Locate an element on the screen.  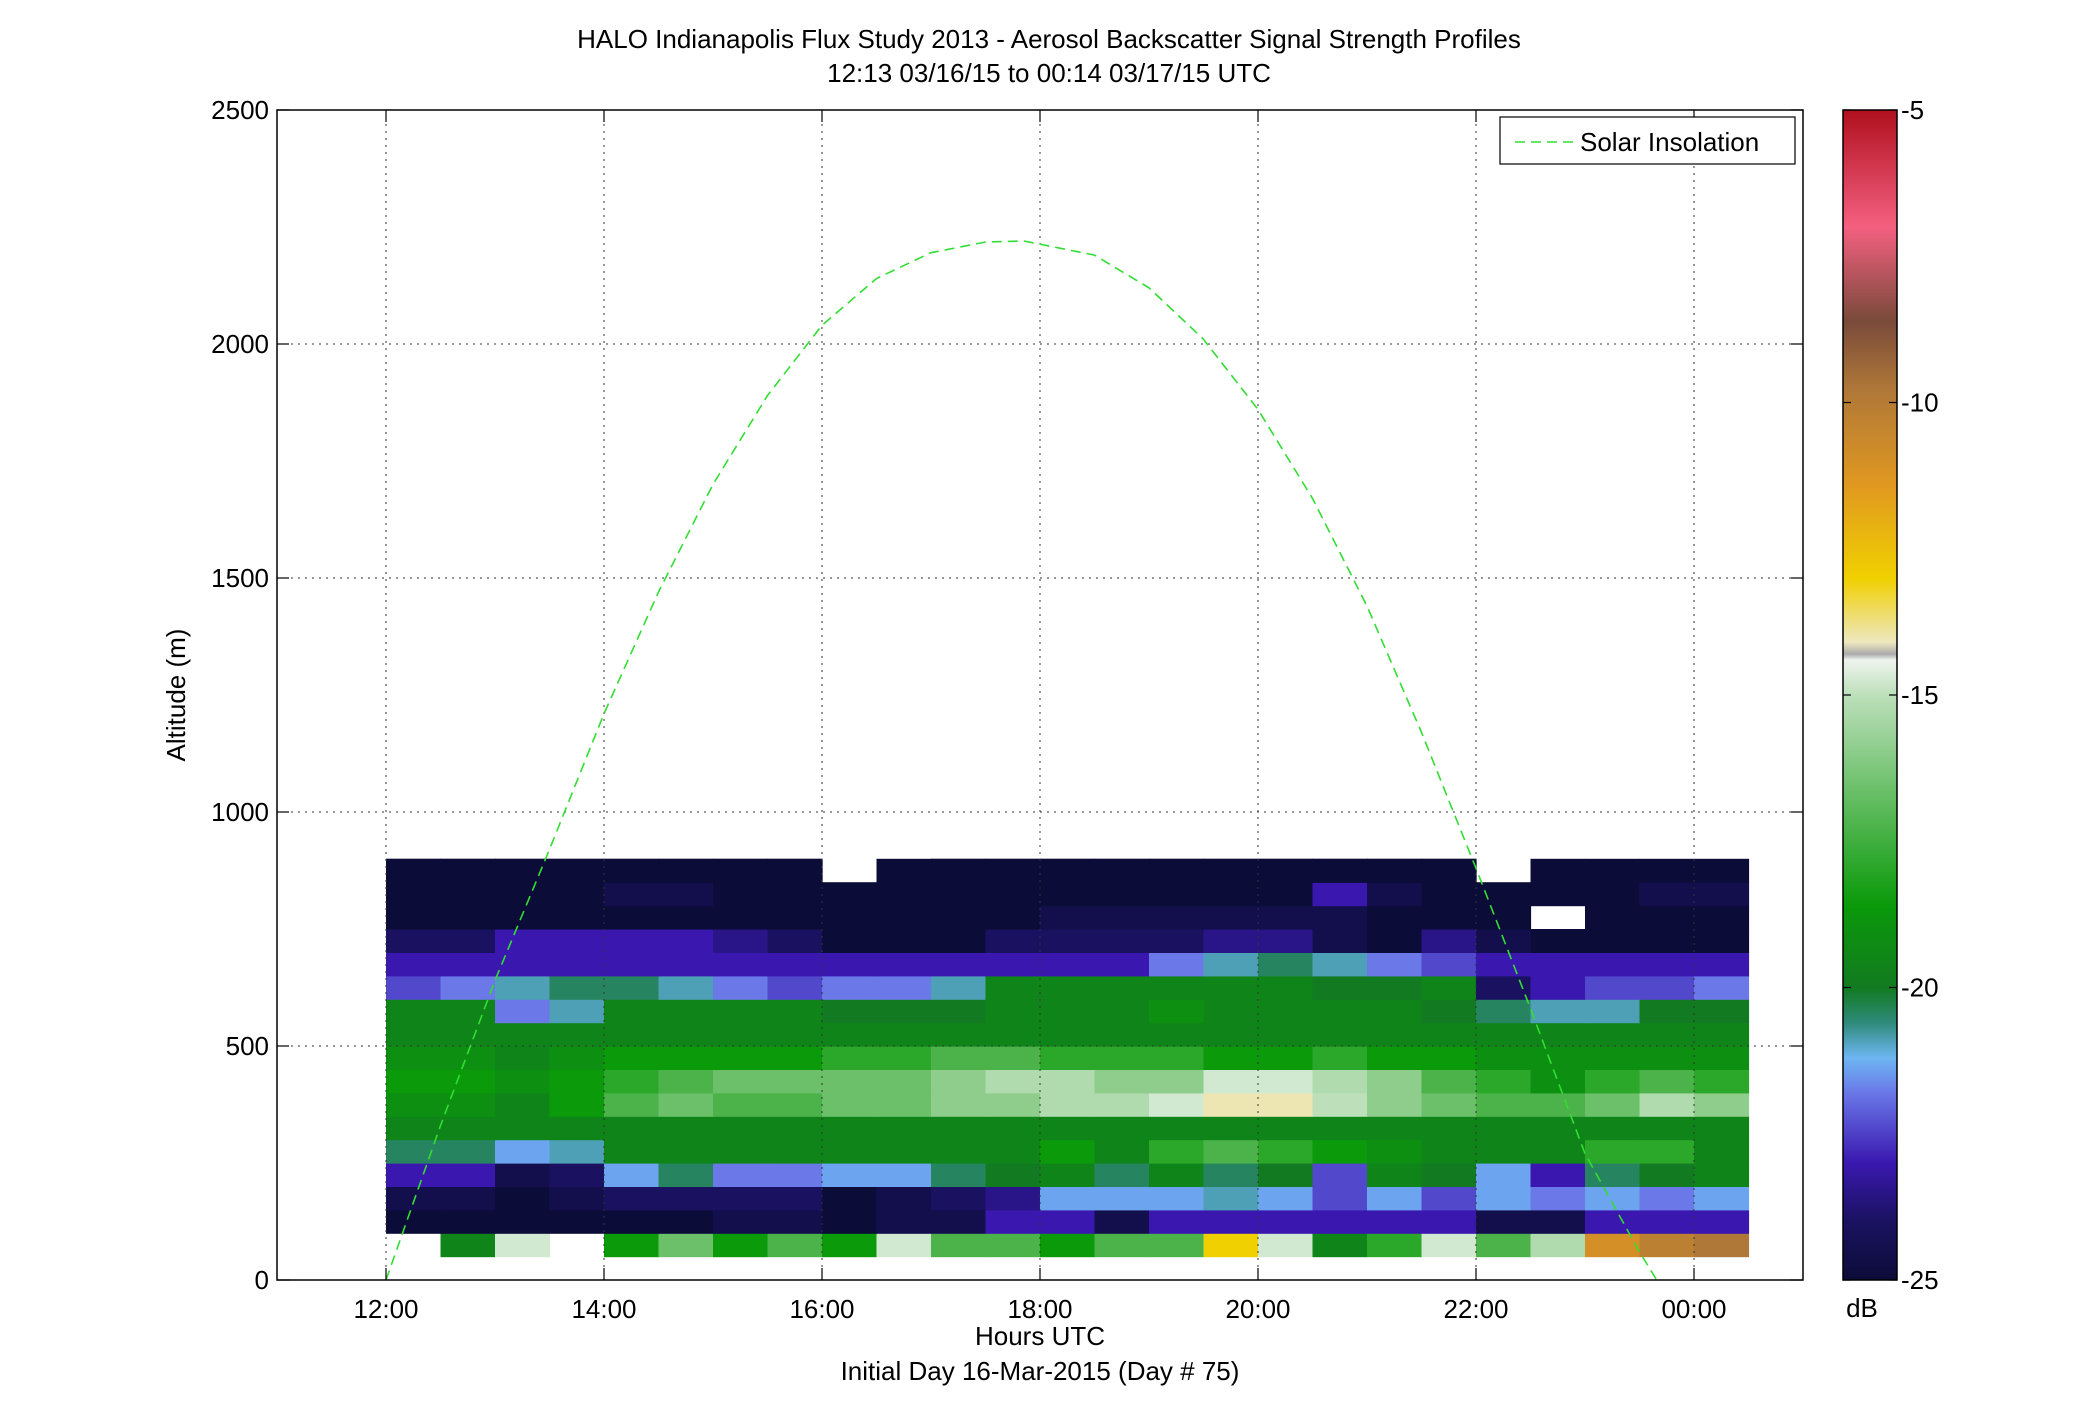
y-tick-label: 2500 is located at coordinates (240, 110).